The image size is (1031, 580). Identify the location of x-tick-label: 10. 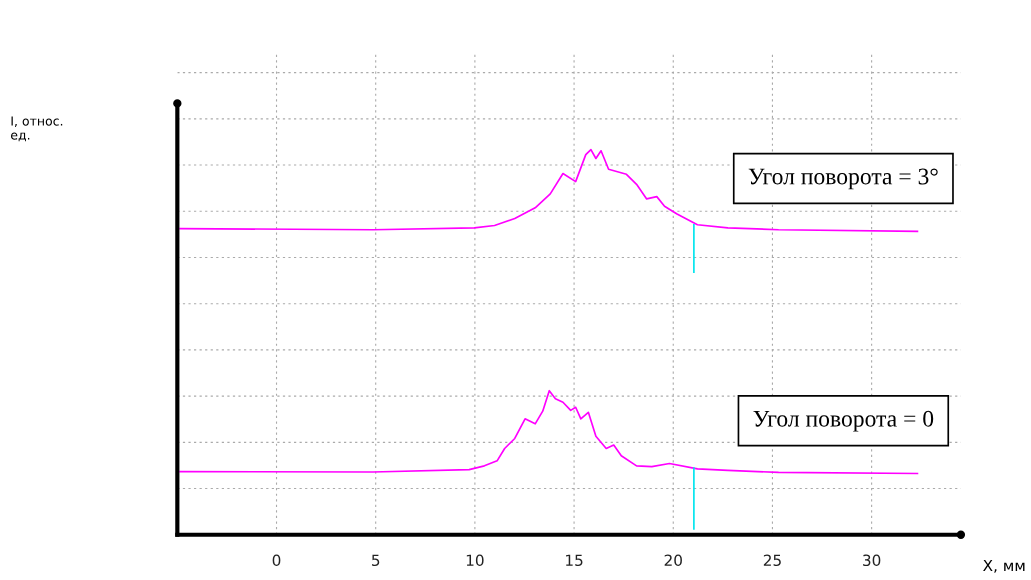
(475, 560).